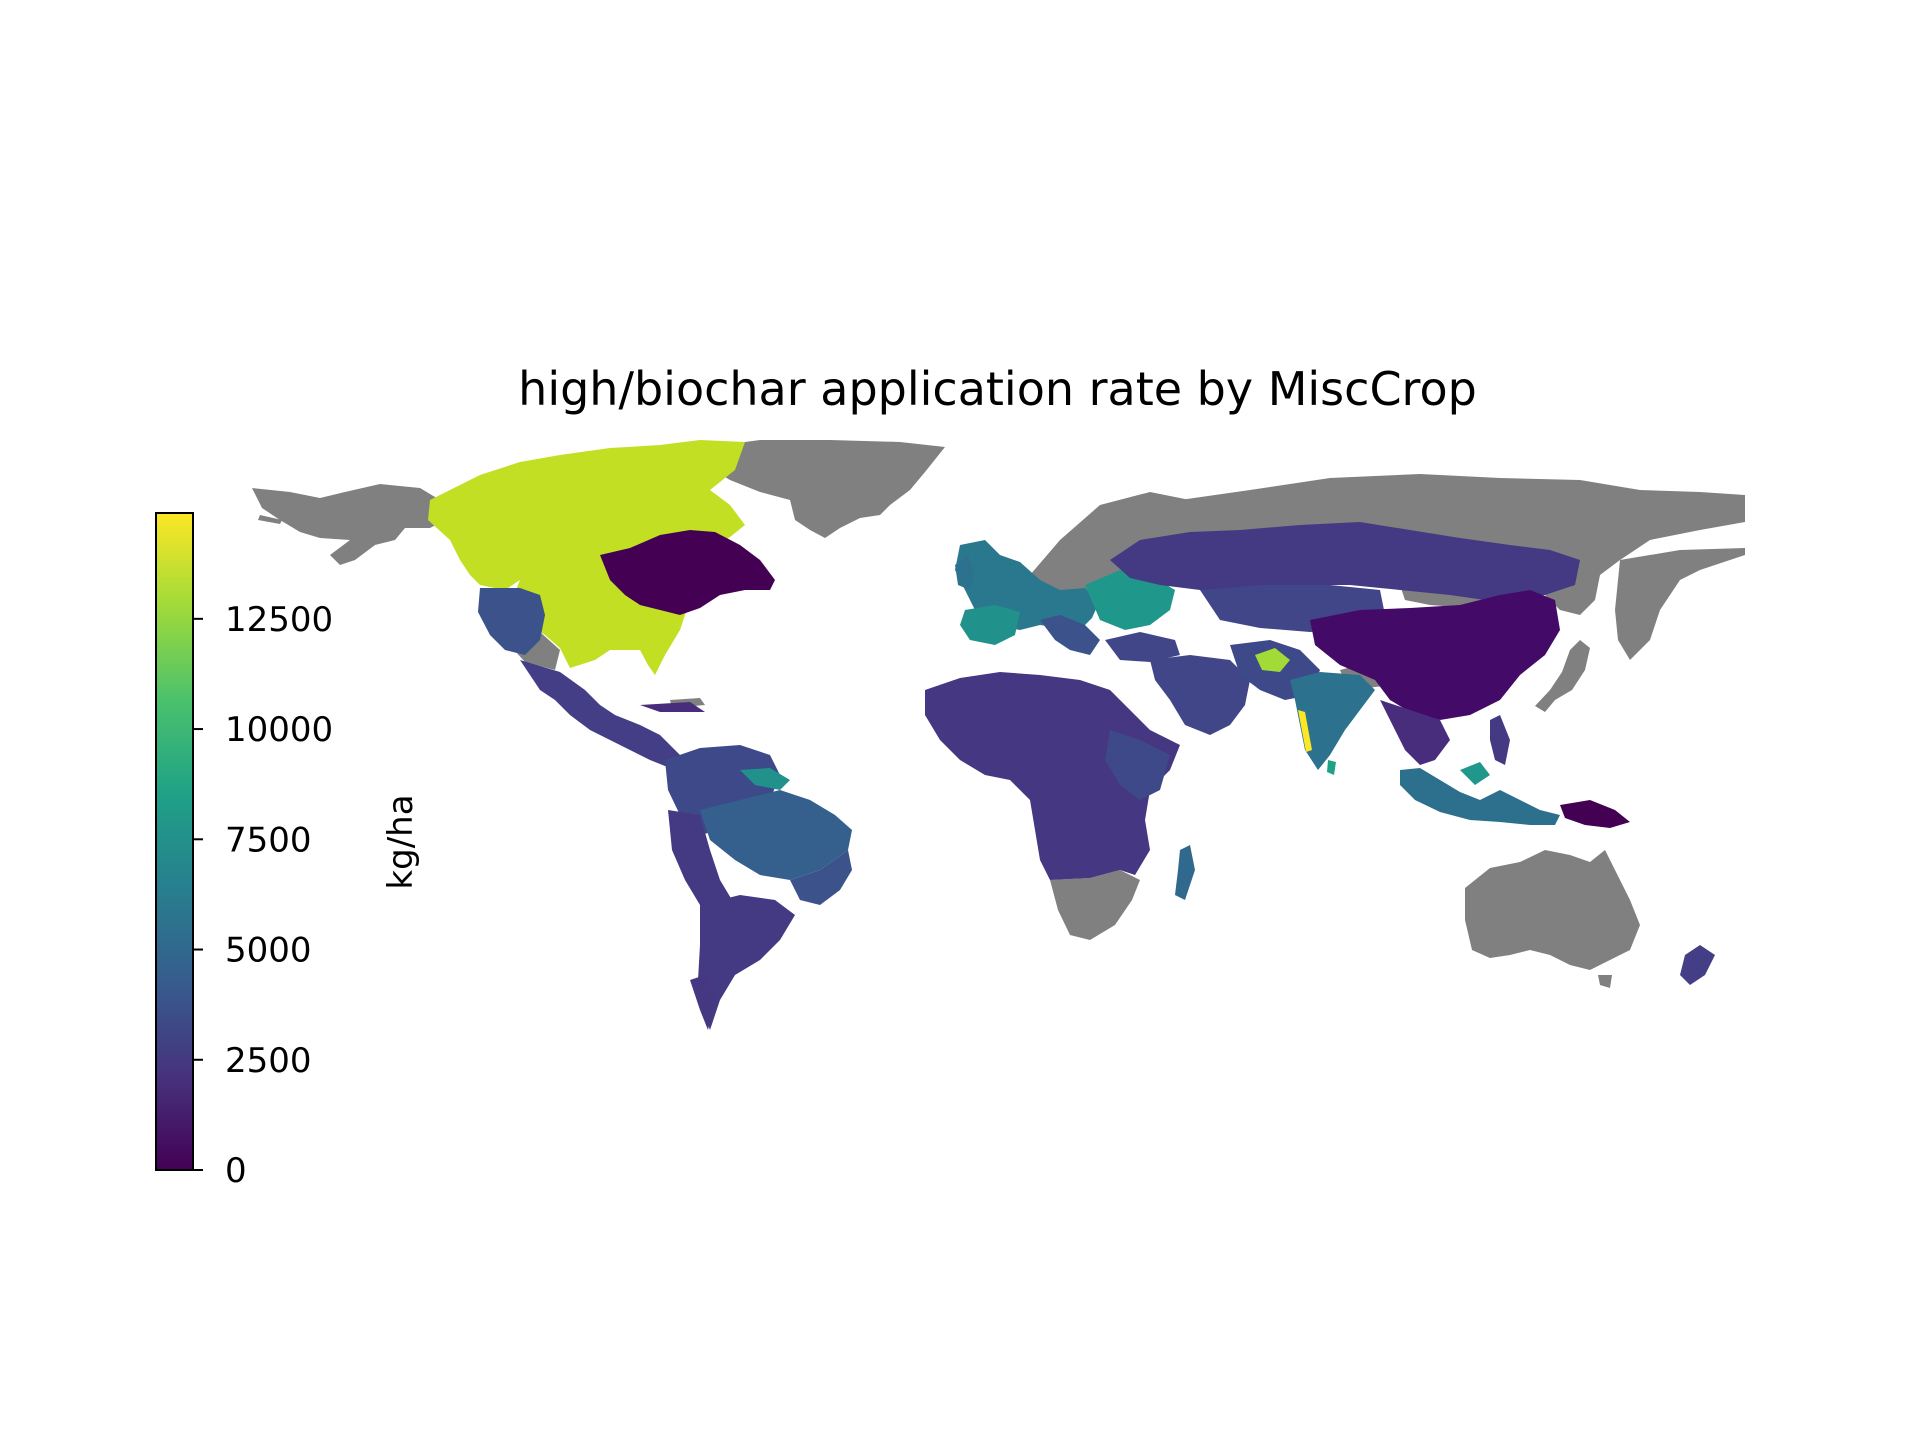 The image size is (1920, 1440). I want to click on colorbar-ticks: 0 2500 5000 7500 10000 12500, so click(263, 895).